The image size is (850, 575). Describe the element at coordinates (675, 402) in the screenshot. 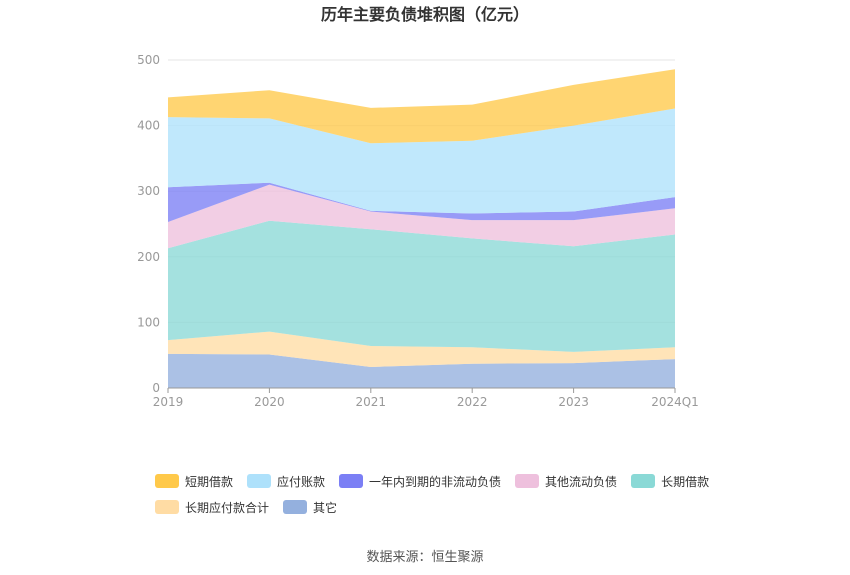

I see `x-tick-label: 2024Q1` at that location.